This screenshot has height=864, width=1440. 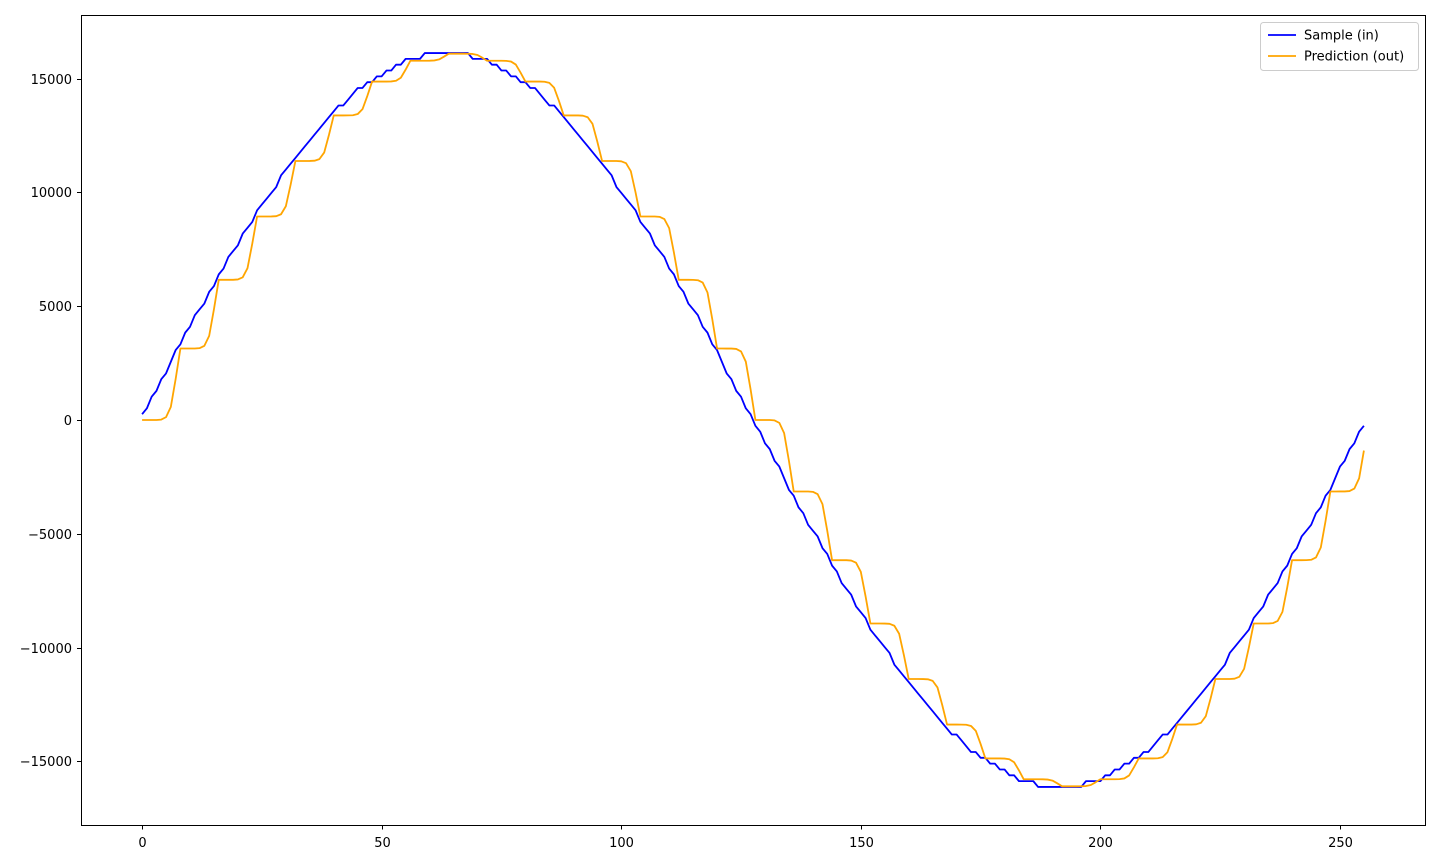 What do you see at coordinates (55, 307) in the screenshot?
I see `y-tick-label: 5000` at bounding box center [55, 307].